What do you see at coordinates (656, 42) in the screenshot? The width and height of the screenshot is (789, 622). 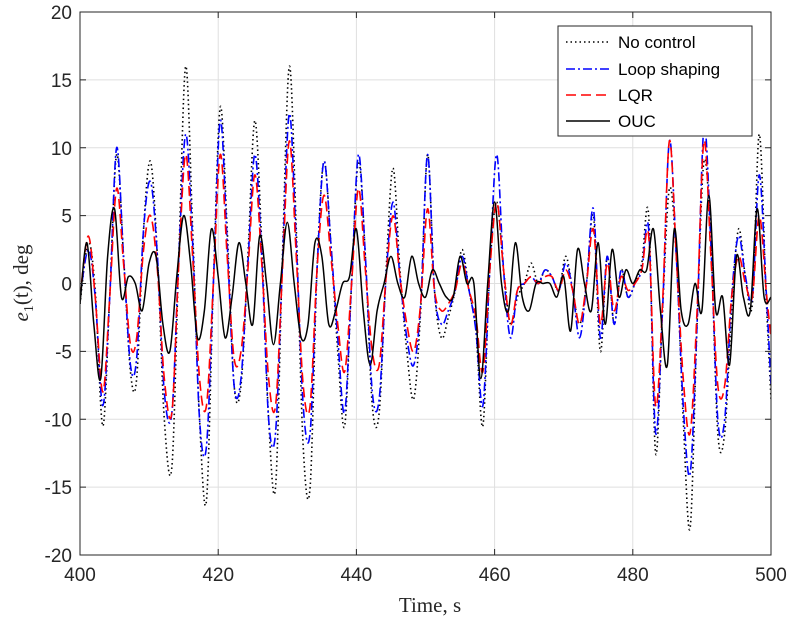 I see `legend-label-no-control: No control` at bounding box center [656, 42].